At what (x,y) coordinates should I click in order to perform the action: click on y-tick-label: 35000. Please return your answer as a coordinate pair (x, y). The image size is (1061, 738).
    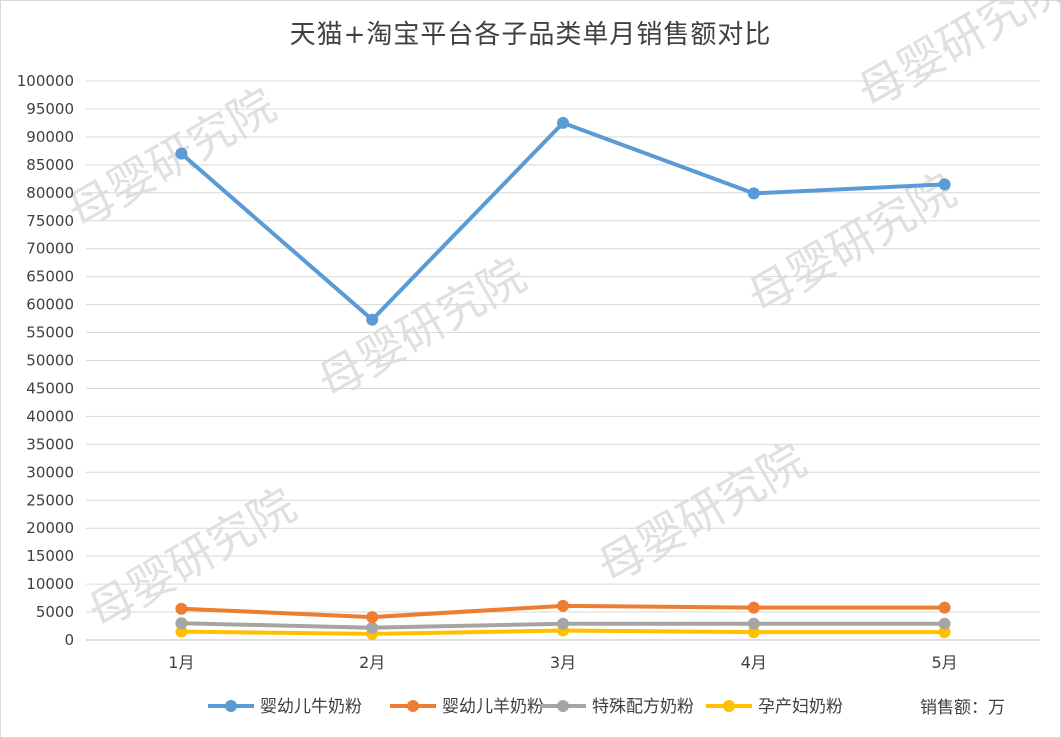
    Looking at the image, I should click on (50, 444).